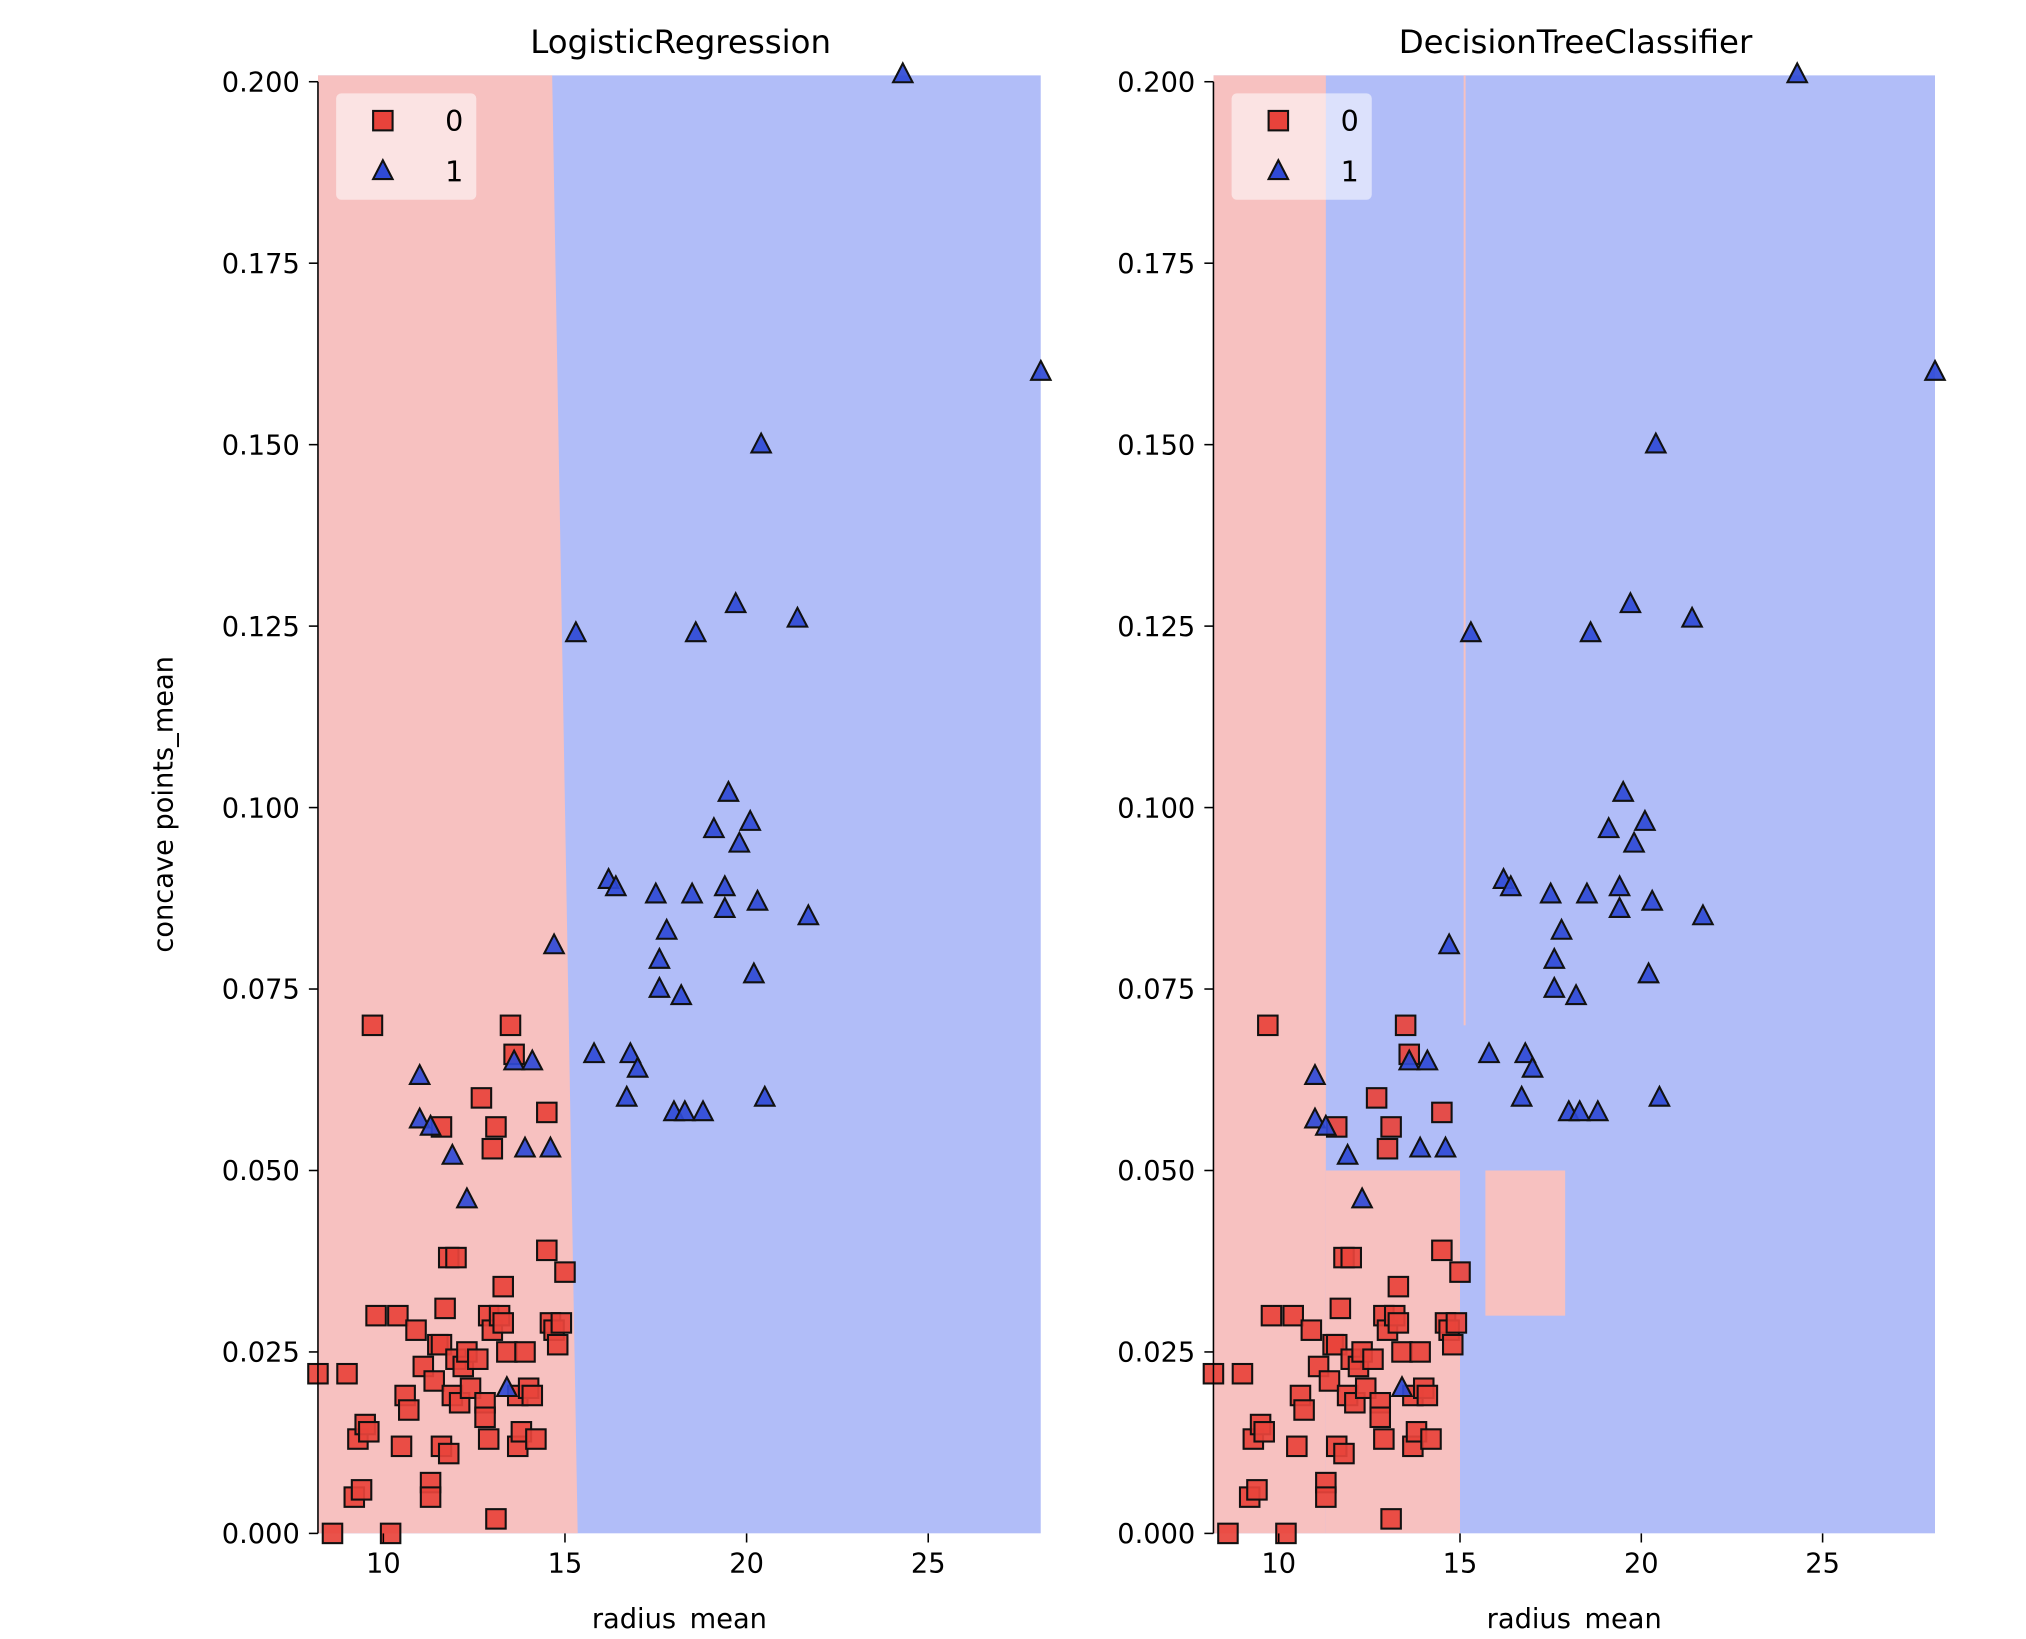  I want to click on x-tick-label: 25, so click(928, 1563).